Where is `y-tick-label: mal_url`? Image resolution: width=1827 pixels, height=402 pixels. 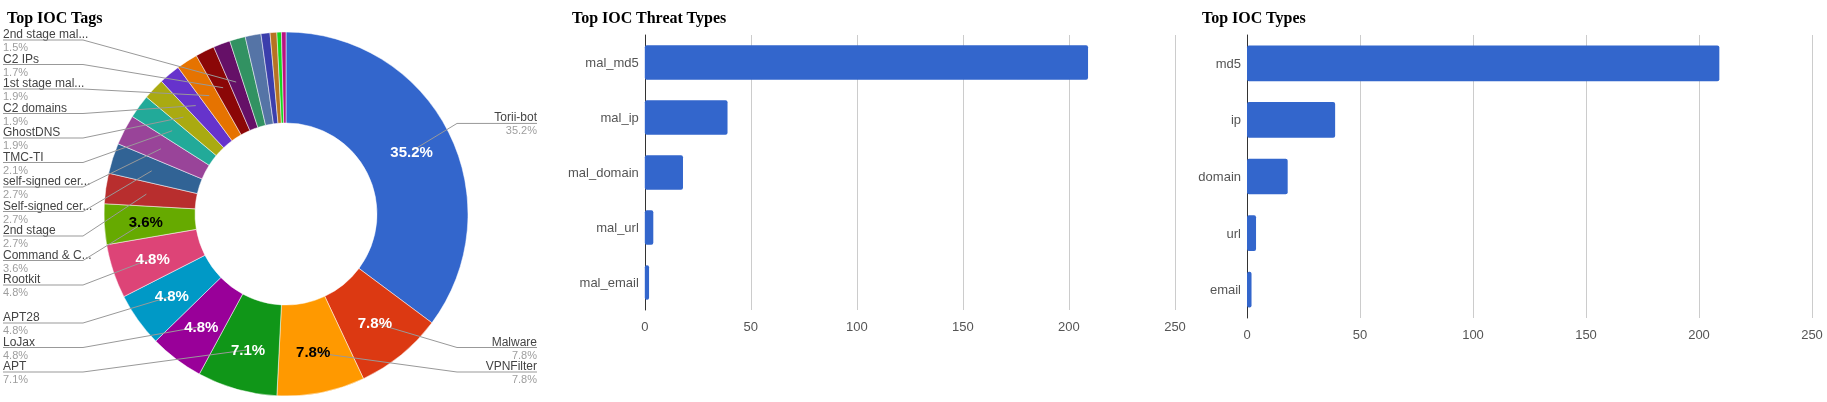
y-tick-label: mal_url is located at coordinates (617, 227).